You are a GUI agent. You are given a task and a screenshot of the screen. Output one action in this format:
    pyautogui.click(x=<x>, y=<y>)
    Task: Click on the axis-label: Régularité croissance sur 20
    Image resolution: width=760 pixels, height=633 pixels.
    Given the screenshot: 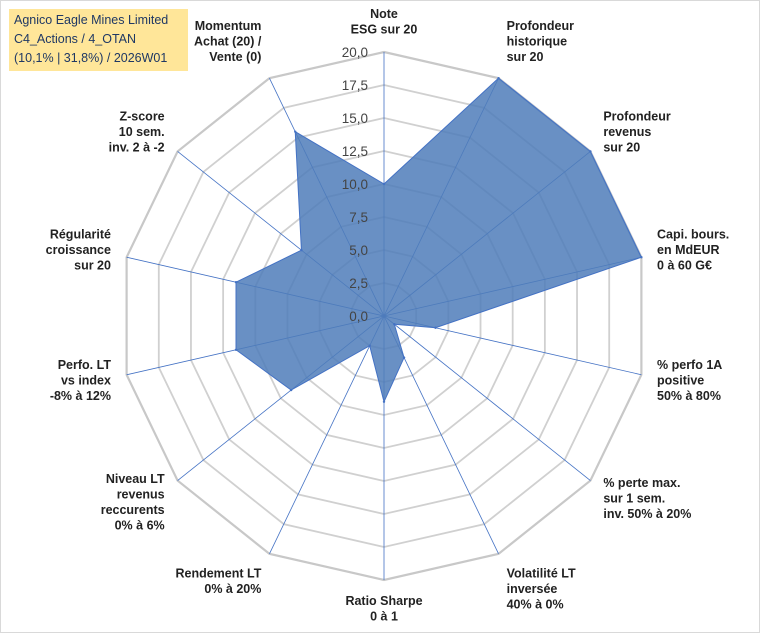 What is the action you would take?
    pyautogui.click(x=78, y=249)
    